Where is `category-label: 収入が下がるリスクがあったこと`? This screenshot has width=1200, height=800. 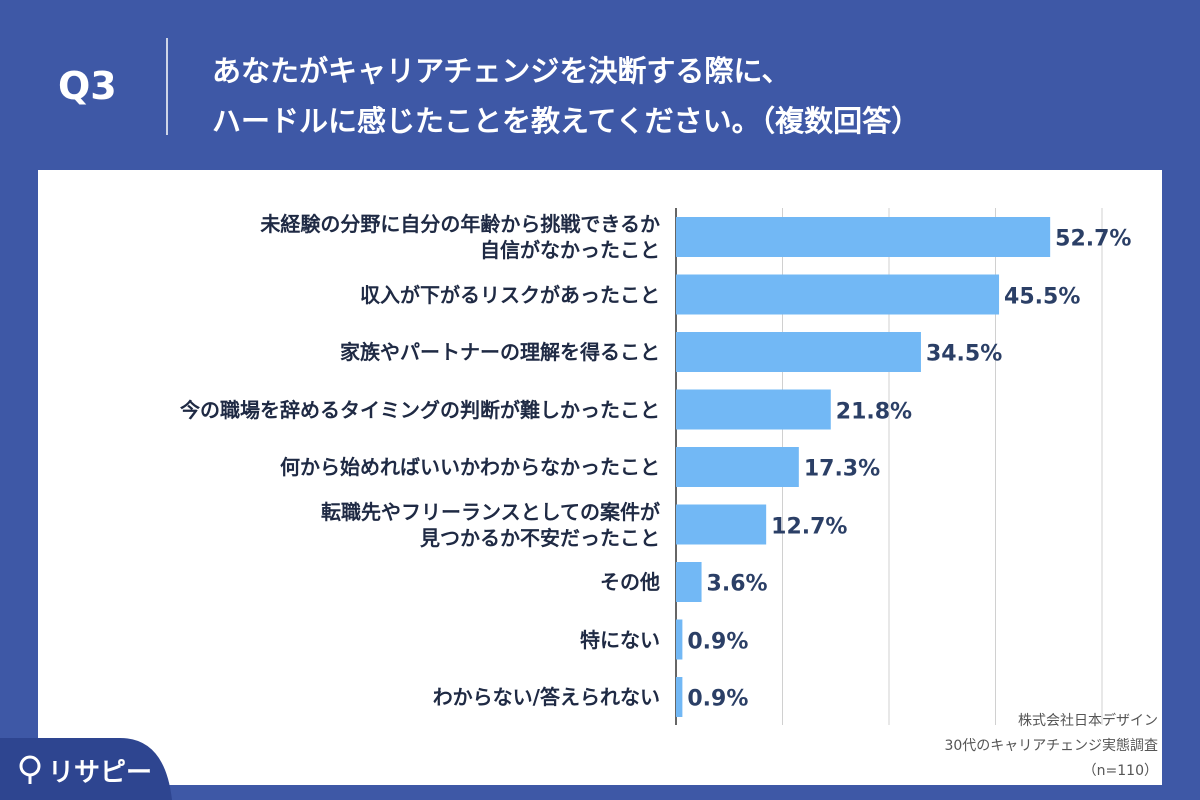 category-label: 収入が下がるリスクがあったこと is located at coordinates (510, 294).